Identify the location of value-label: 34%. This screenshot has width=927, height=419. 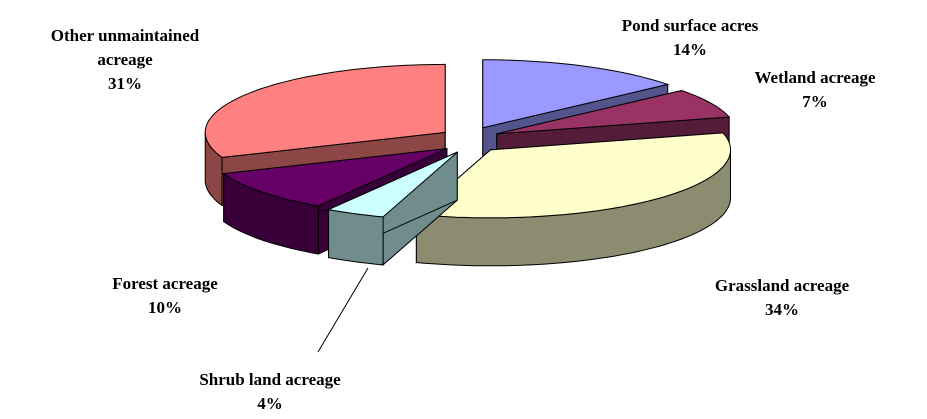
(782, 309).